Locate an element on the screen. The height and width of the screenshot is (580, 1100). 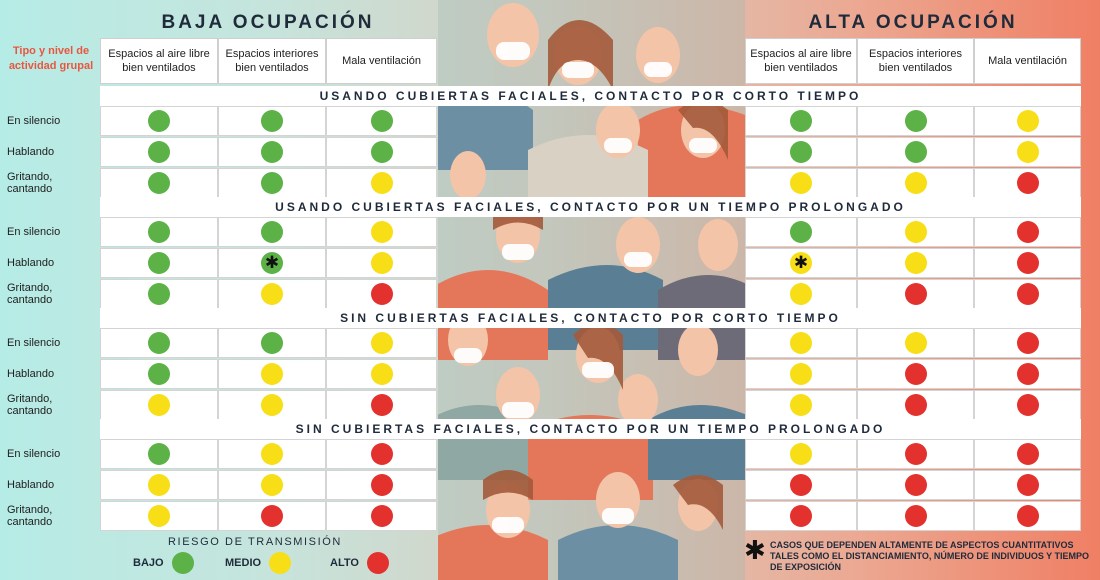
legend-label: BAJO is located at coordinates (148, 563).